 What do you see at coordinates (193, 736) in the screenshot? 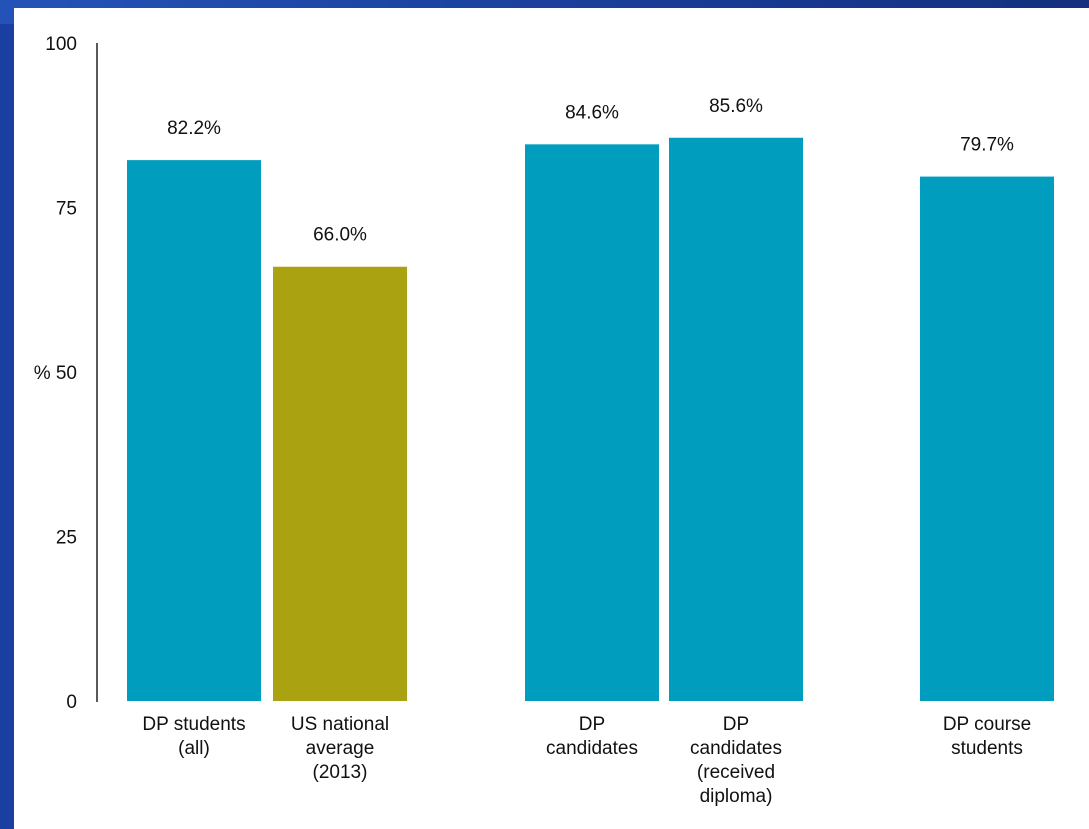
I see `x-category-label: DP students (all)` at bounding box center [193, 736].